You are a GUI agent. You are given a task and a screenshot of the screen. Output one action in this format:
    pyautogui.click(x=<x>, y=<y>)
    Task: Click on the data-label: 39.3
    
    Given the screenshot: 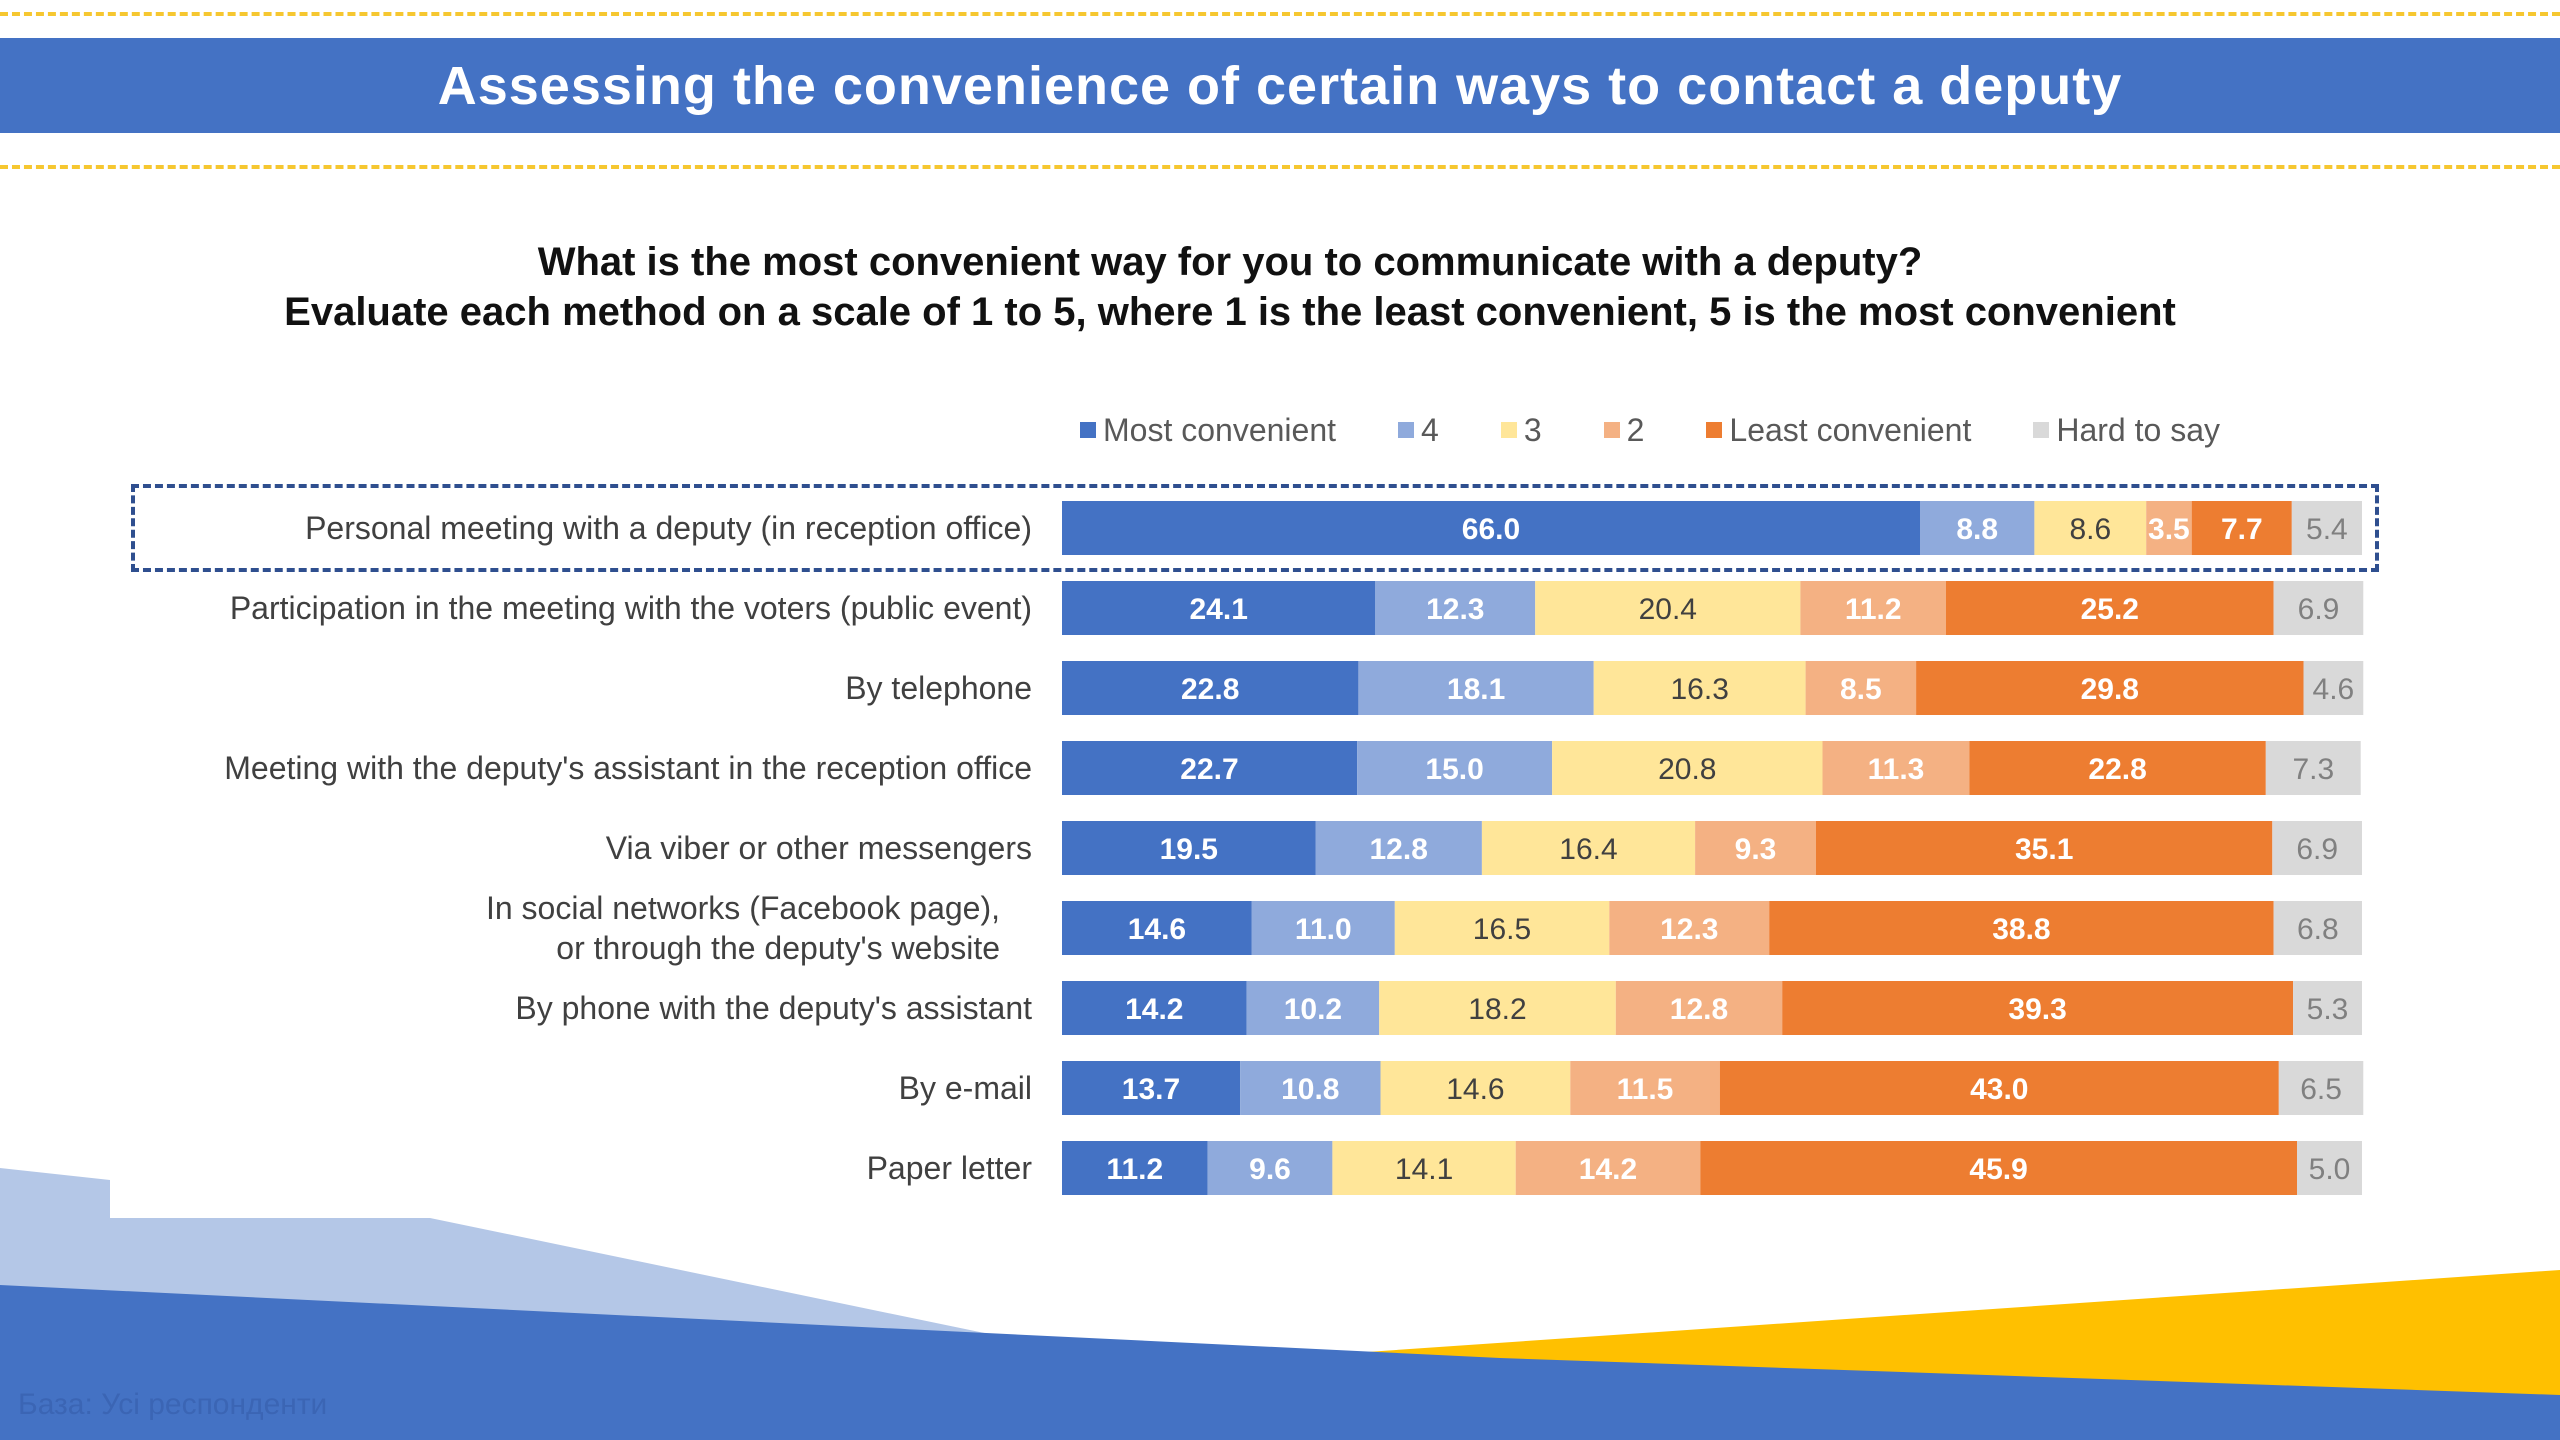 What is the action you would take?
    pyautogui.click(x=2037, y=1009)
    